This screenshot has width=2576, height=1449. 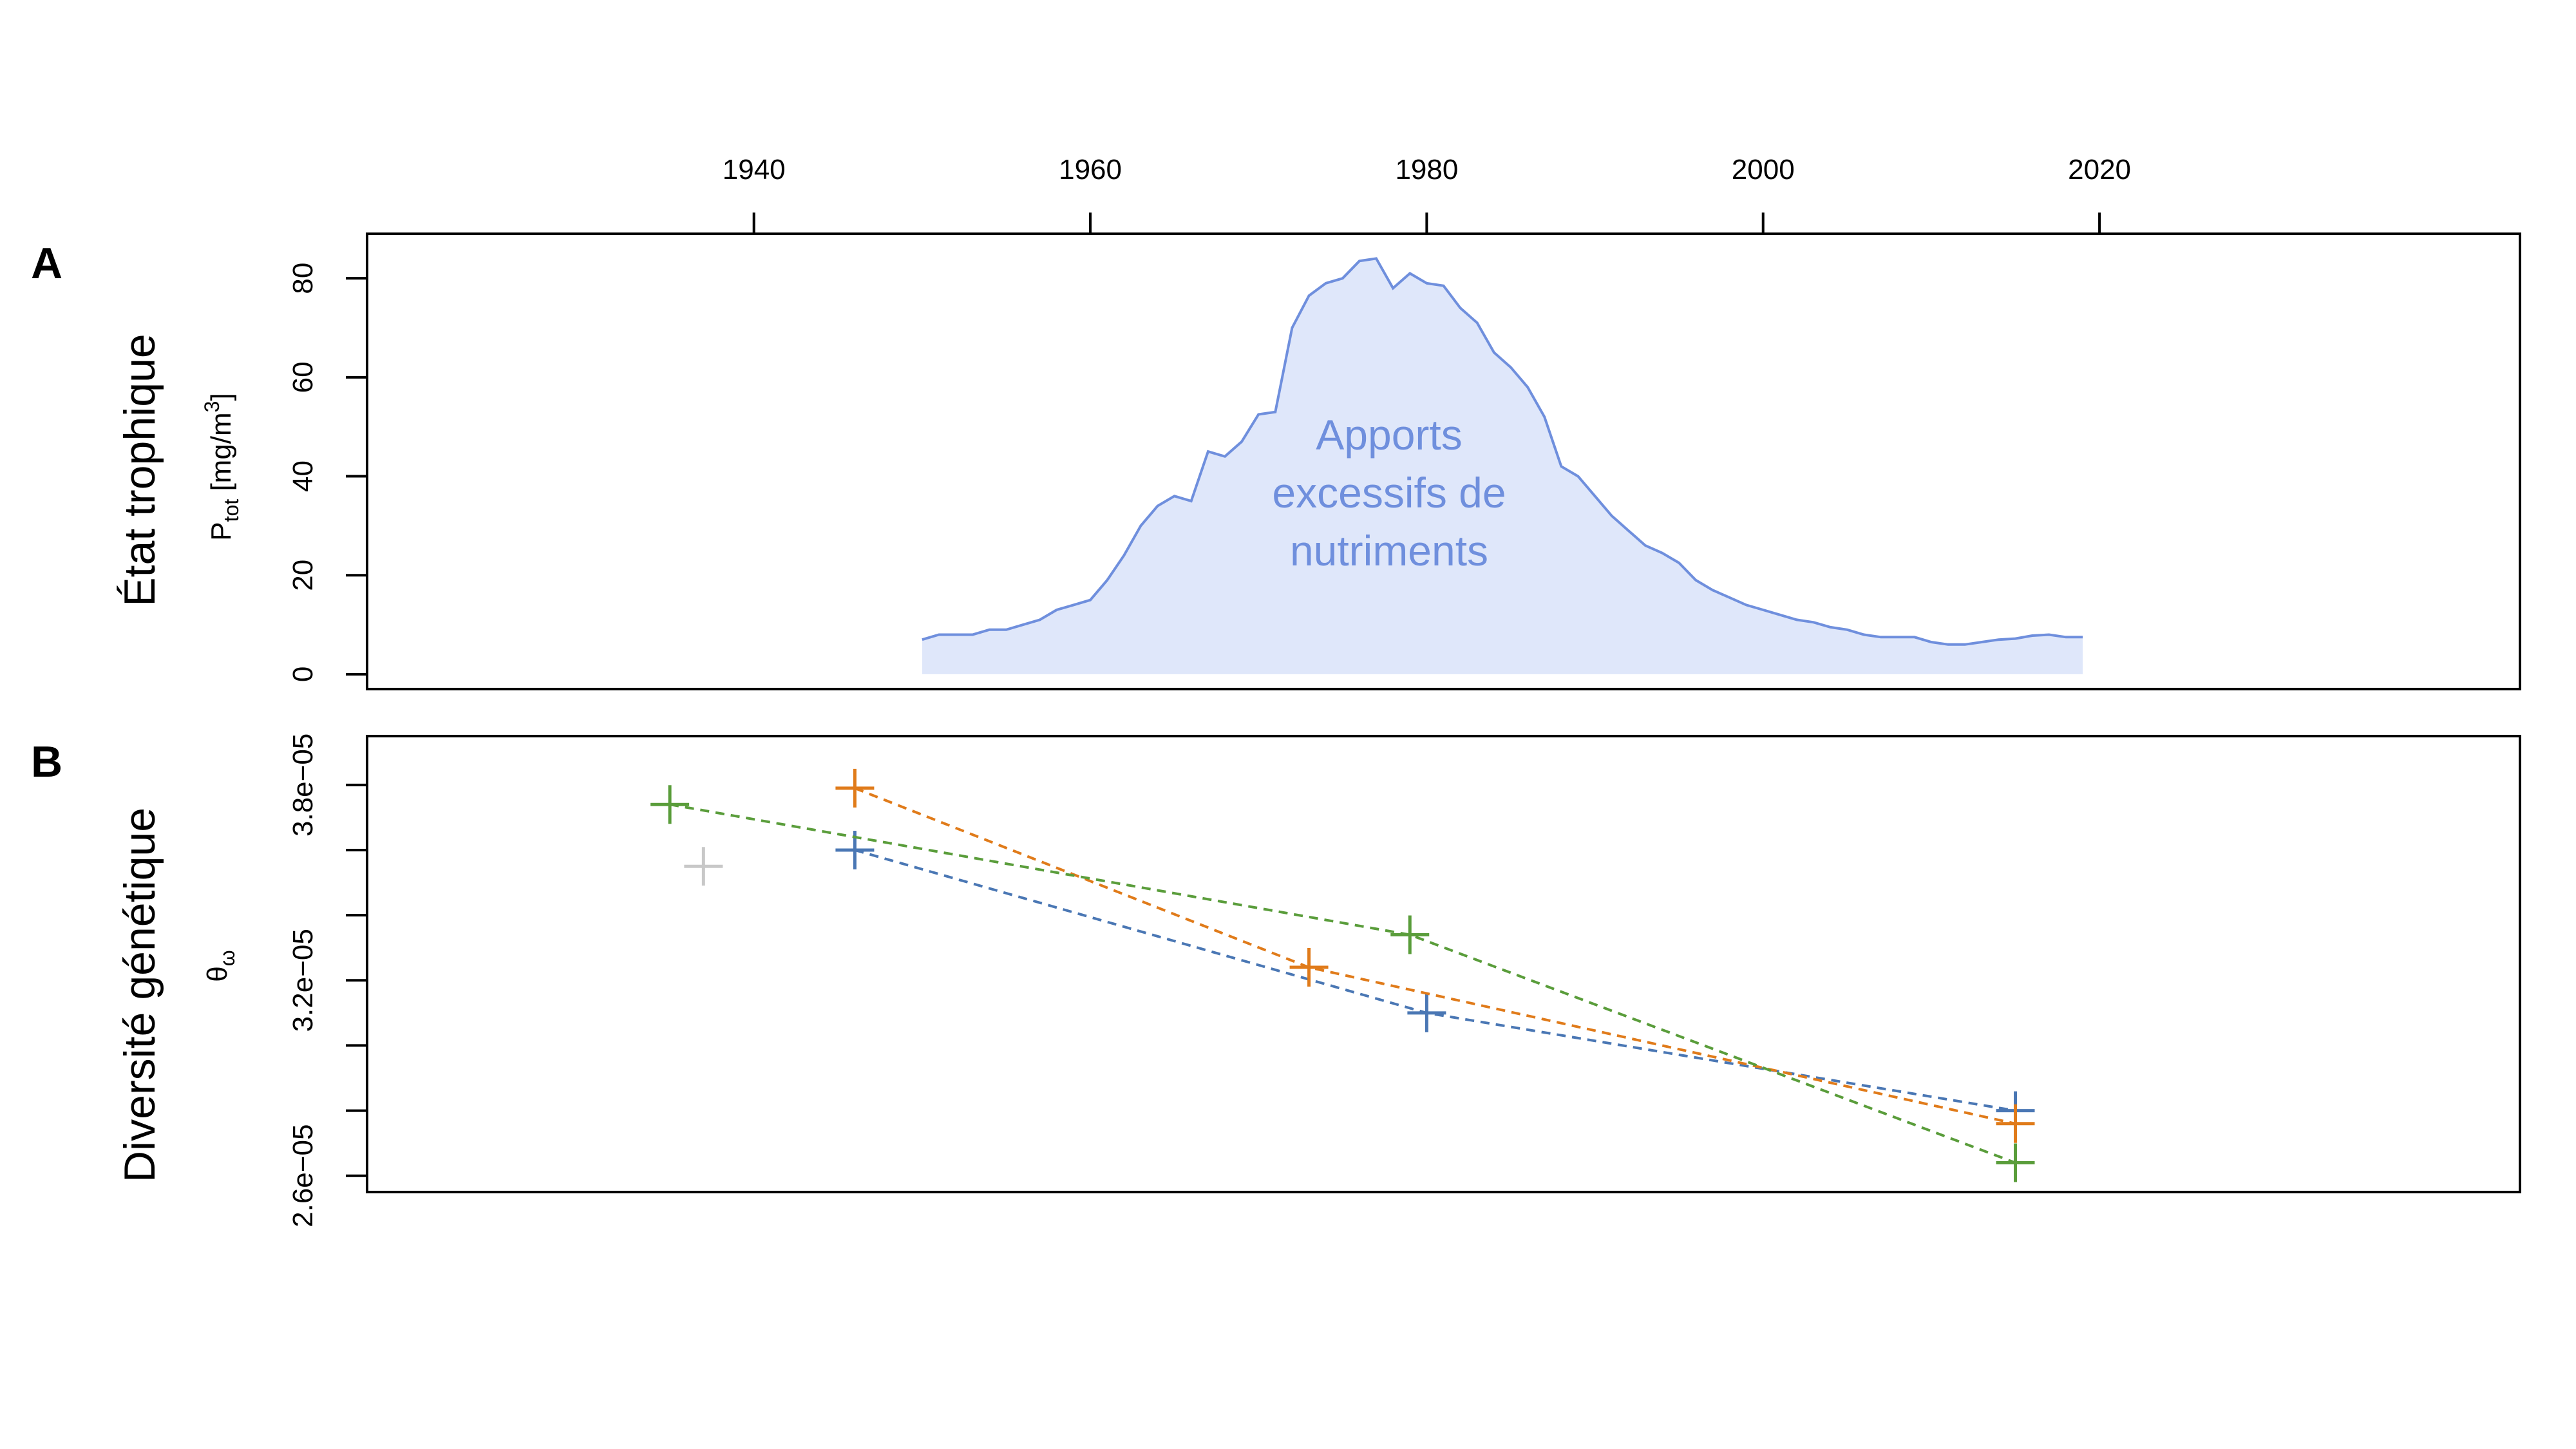 What do you see at coordinates (211, 407) in the screenshot?
I see `unit-a-sup: 3` at bounding box center [211, 407].